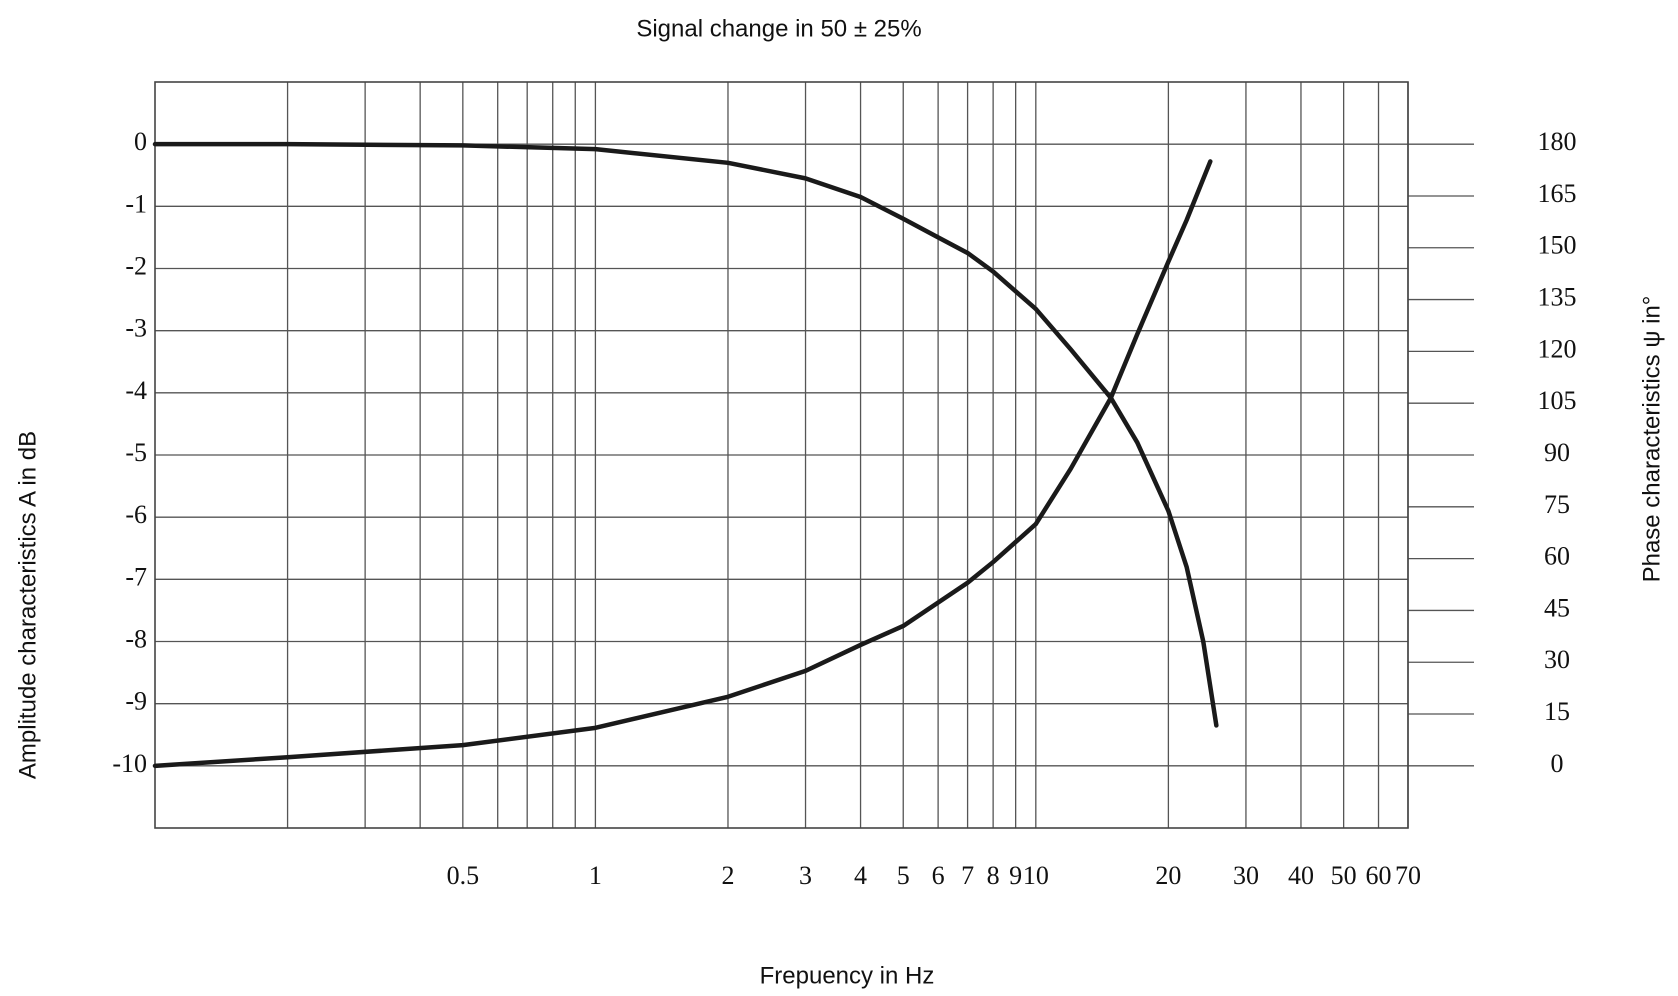 This screenshot has width=1678, height=996. What do you see at coordinates (805, 875) in the screenshot?
I see `x-tick-label: 3` at bounding box center [805, 875].